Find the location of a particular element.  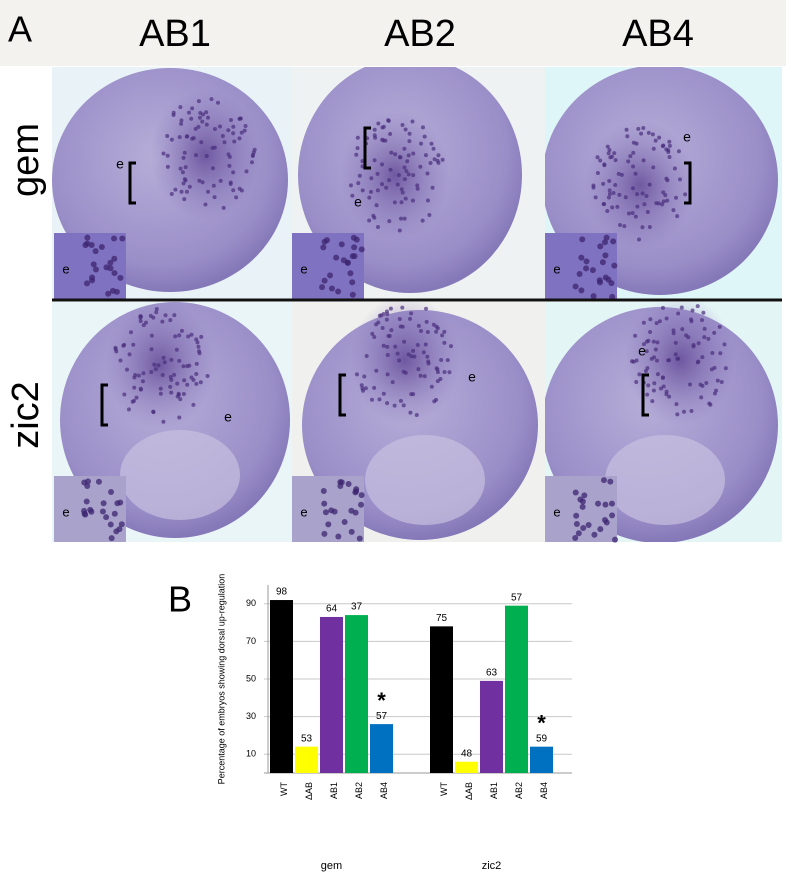

stain-region is located at coordinates (680, 363).